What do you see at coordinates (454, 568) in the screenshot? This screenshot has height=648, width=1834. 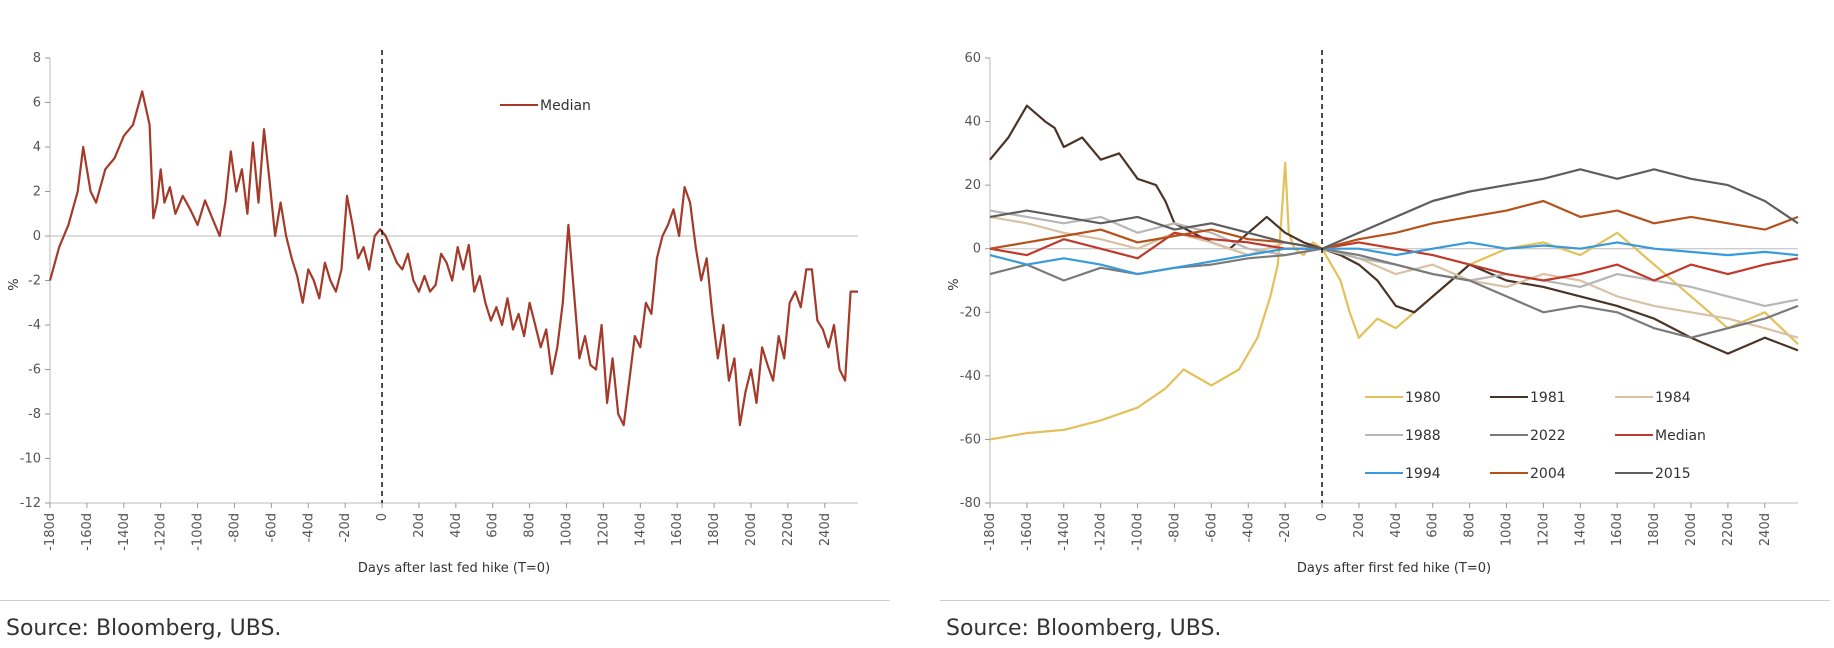 I see `x-axis-title: Days after last fed hike (T=0)` at bounding box center [454, 568].